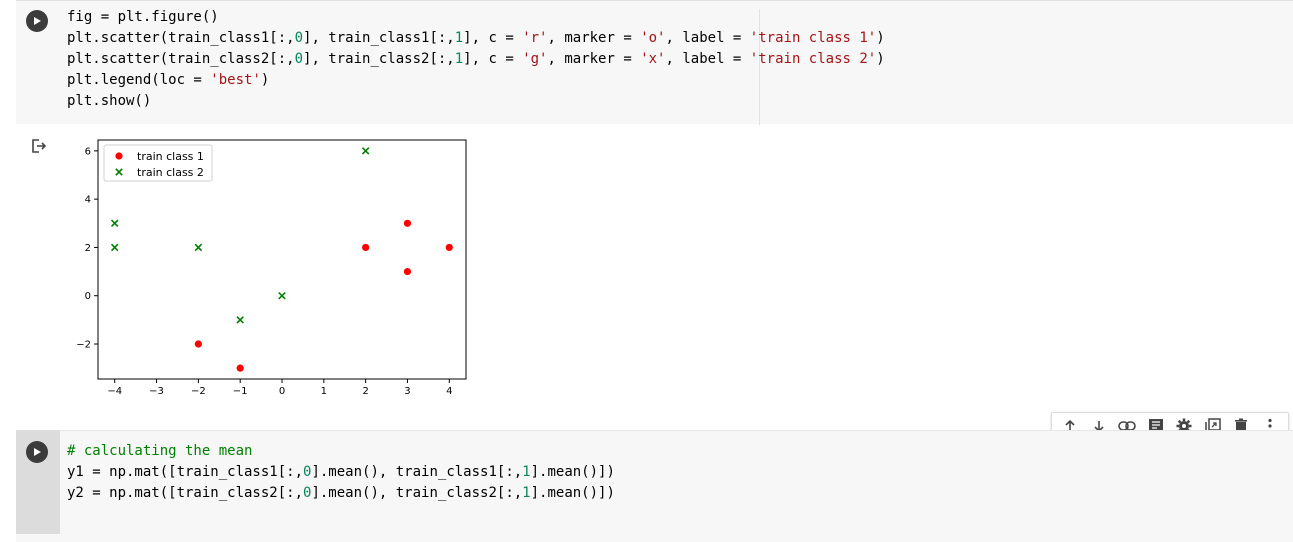 The image size is (1293, 542). I want to click on x-tick-label: 2, so click(365, 391).